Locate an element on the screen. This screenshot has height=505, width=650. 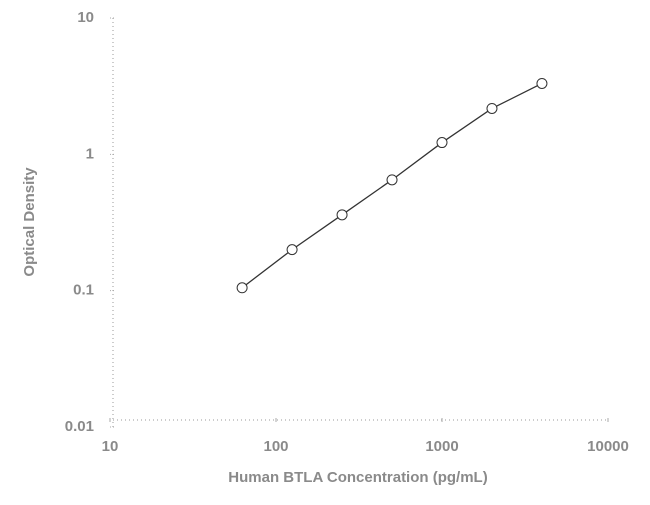
x-axis-label: Human BTLA Concentration (pg/mL) is located at coordinates (357, 477).